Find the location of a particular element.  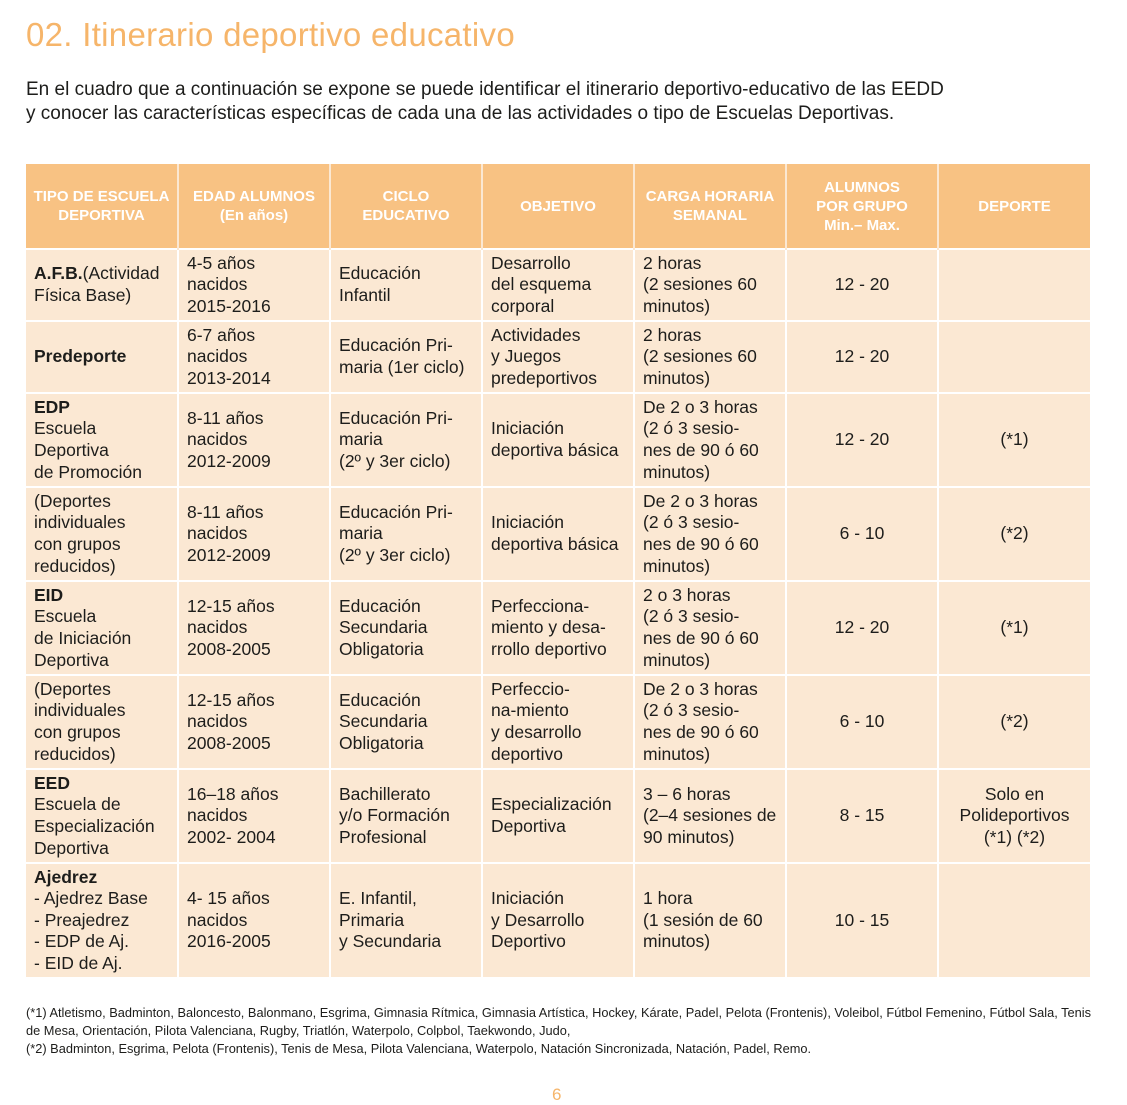

group-cell: 8 - 15 is located at coordinates (862, 815).